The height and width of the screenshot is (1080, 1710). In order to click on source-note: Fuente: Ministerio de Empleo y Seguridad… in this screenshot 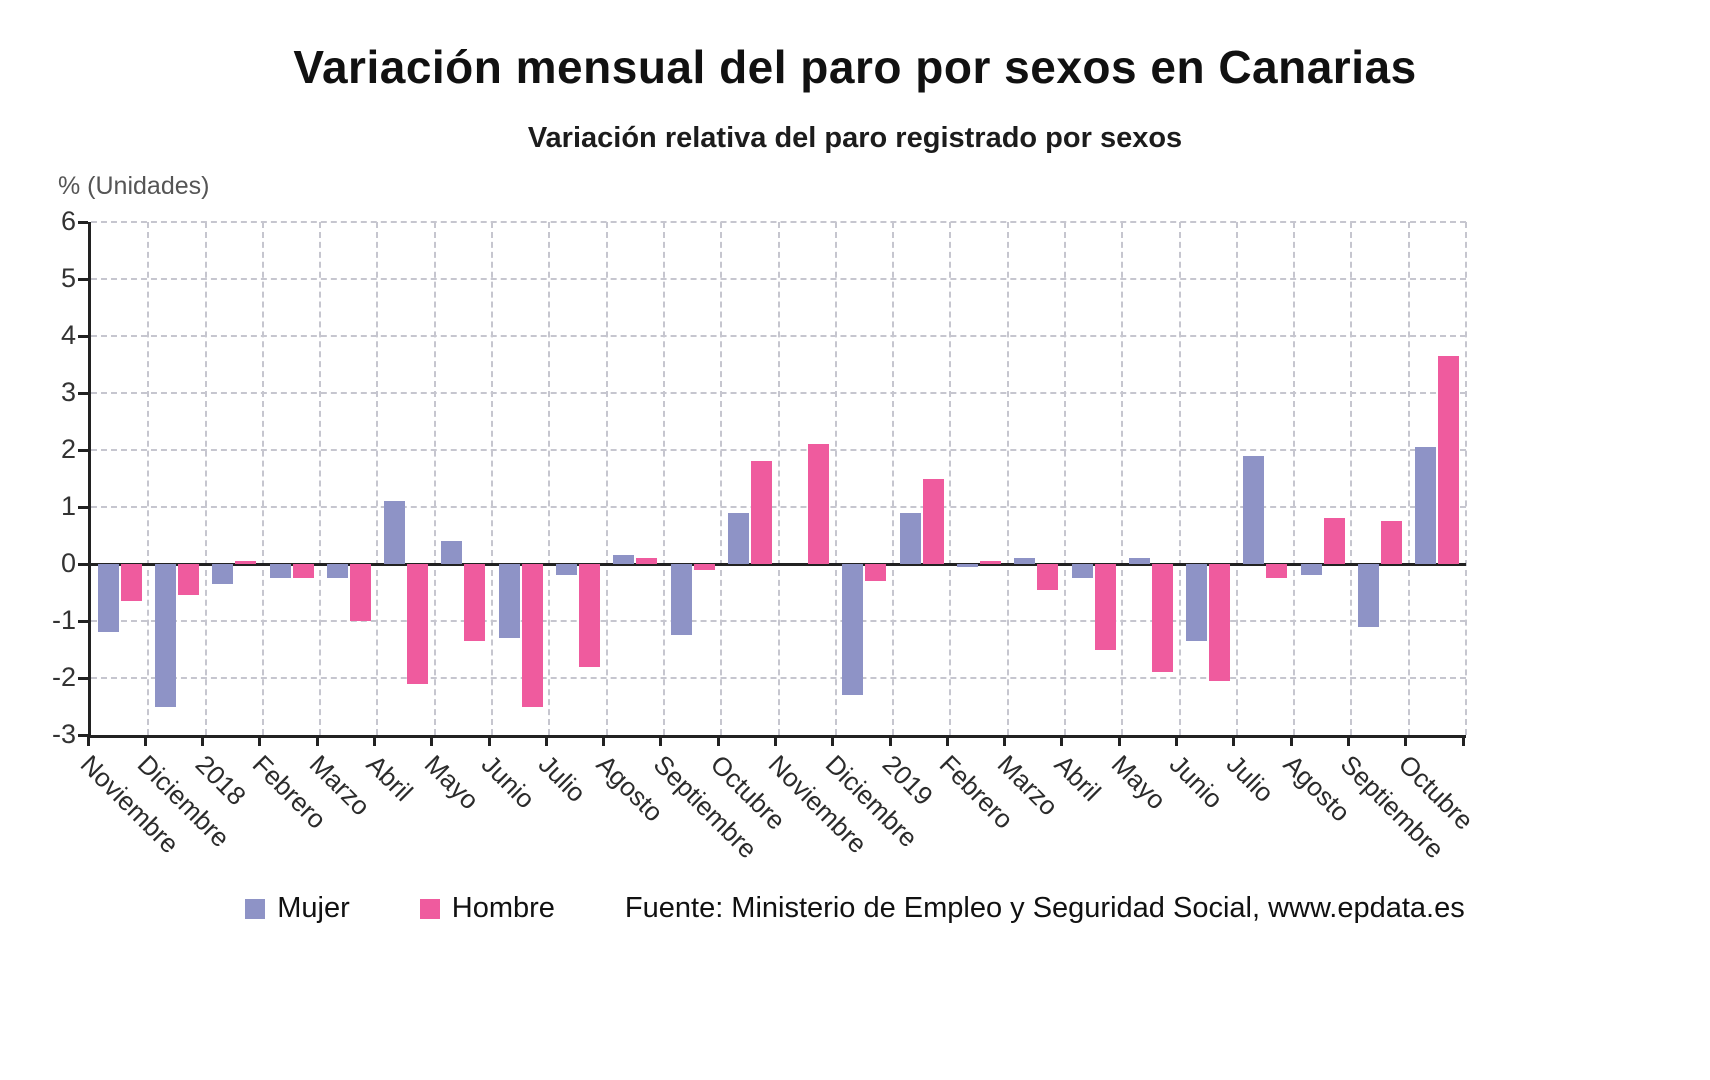, I will do `click(1044, 908)`.